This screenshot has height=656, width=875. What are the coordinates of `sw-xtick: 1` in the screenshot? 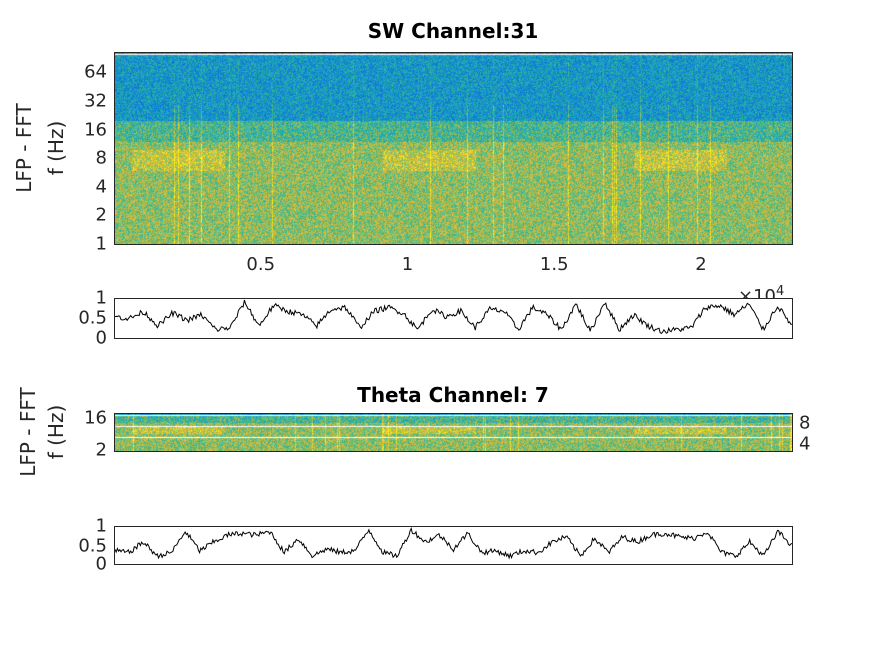 It's located at (407, 264).